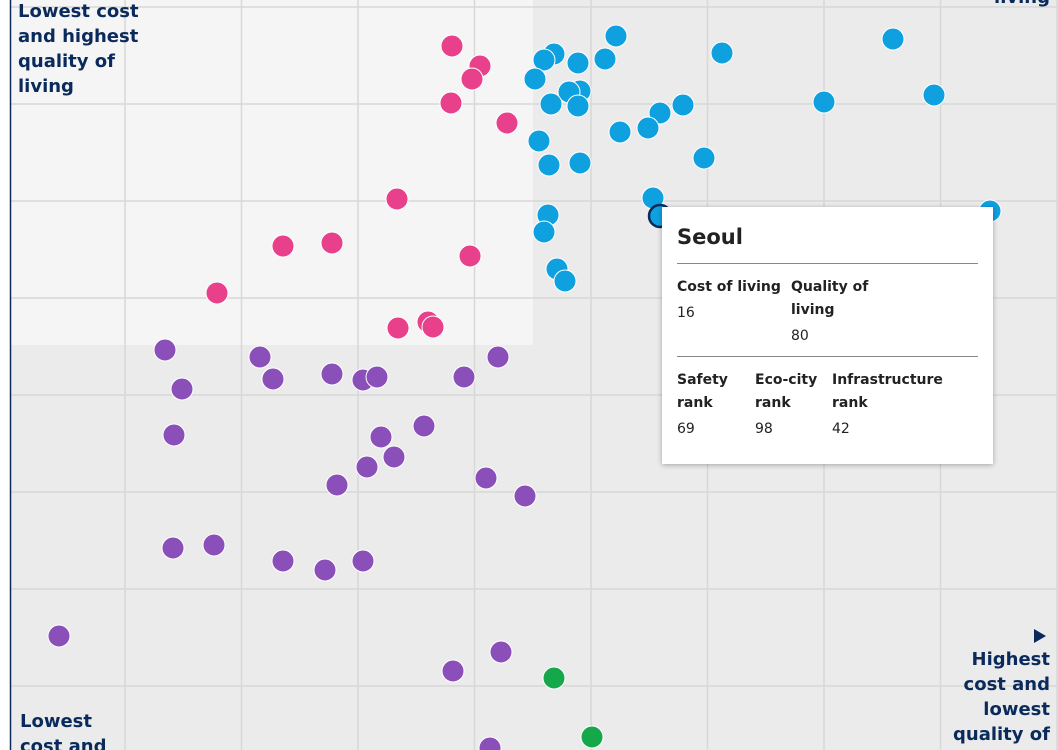  I want to click on field-value: 98, so click(764, 429).